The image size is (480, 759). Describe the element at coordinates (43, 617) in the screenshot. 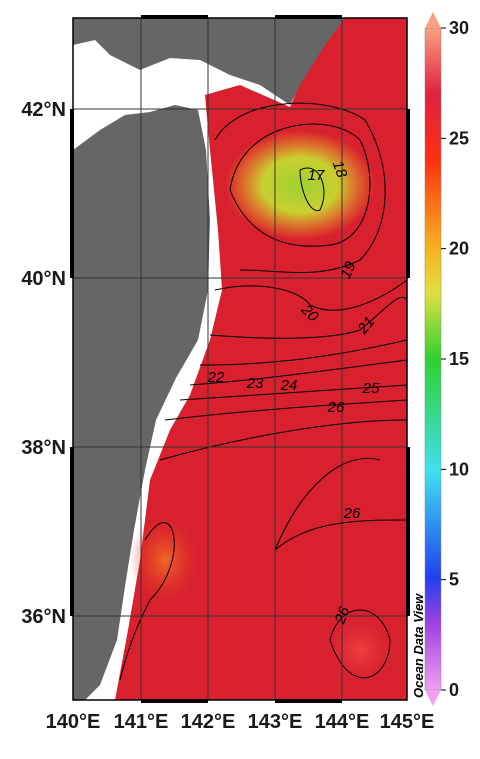

I see `latitude-label: 36°N` at that location.